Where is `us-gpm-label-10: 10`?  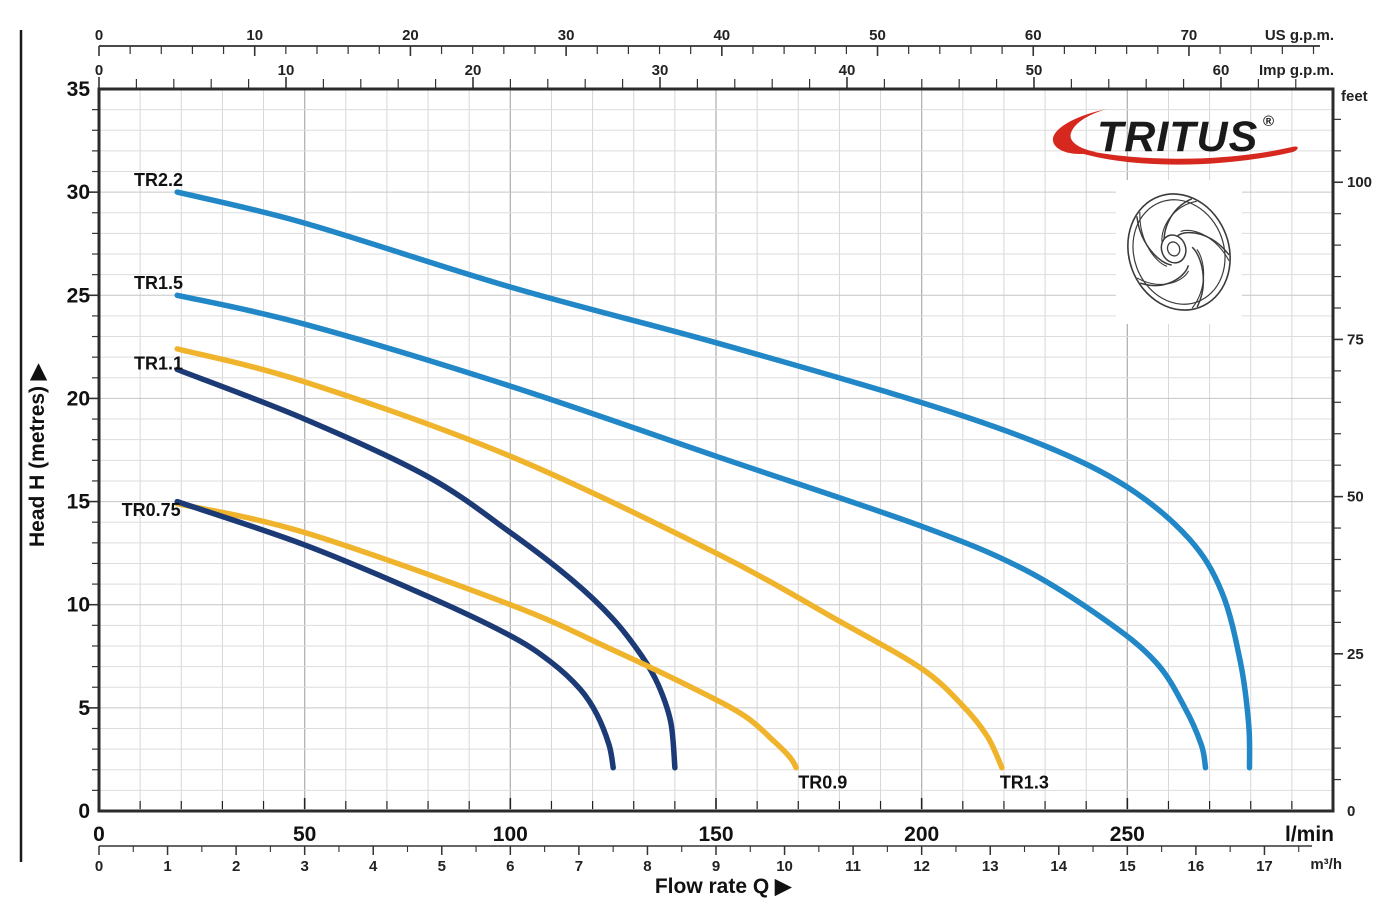 us-gpm-label-10: 10 is located at coordinates (254, 35).